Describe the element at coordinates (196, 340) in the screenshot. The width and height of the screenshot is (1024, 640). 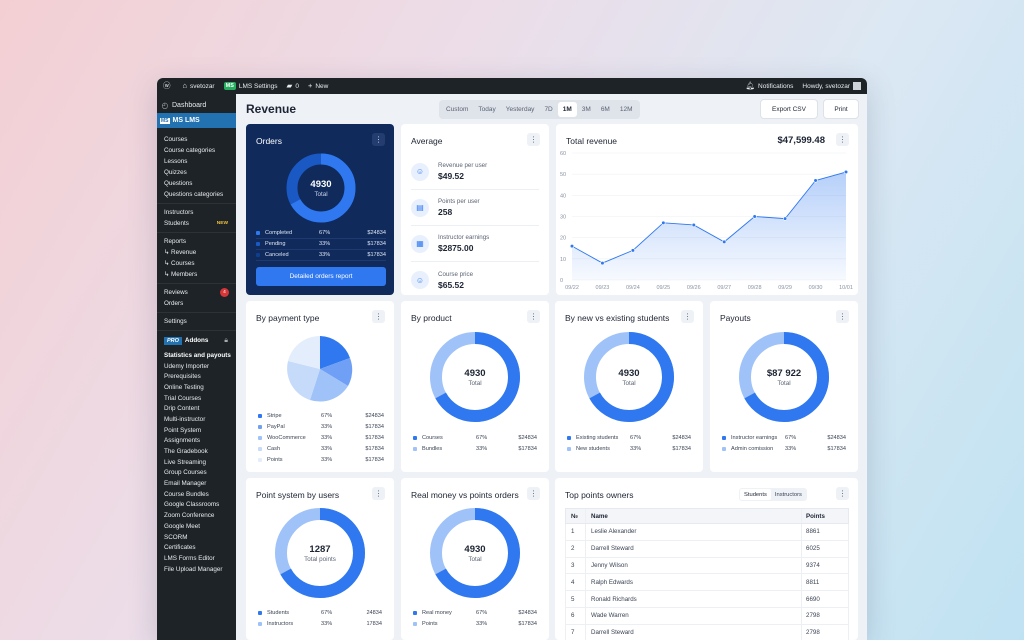
I see `sidebar-item-addons: PRO Addons 🔒︎` at that location.